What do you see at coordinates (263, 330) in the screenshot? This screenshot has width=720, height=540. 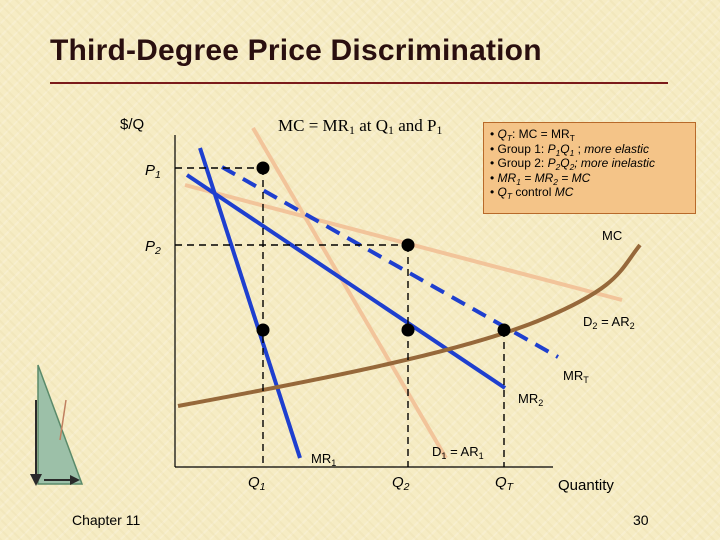 I see `point-mr1-mc` at bounding box center [263, 330].